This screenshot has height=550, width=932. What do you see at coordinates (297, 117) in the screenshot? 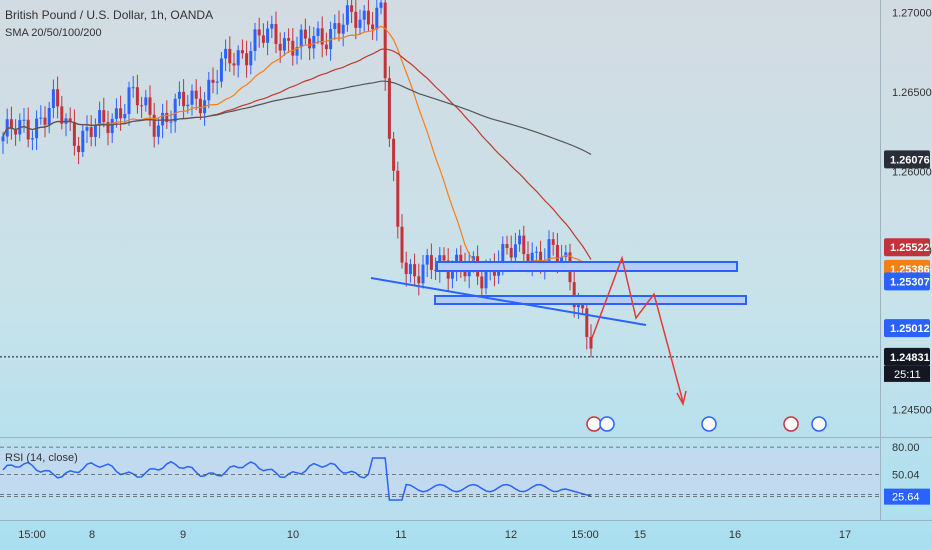
I see `sma-100-line` at bounding box center [297, 117].